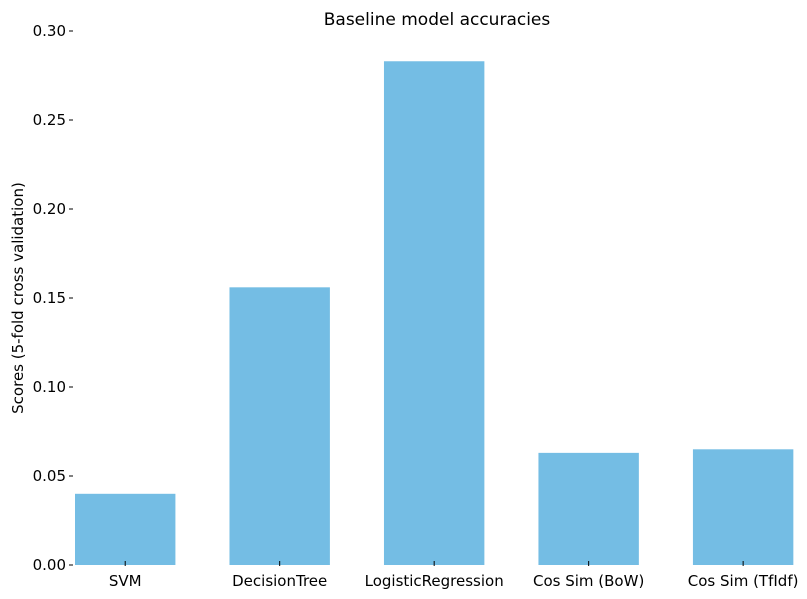 The height and width of the screenshot is (599, 807). What do you see at coordinates (743, 581) in the screenshot?
I see `x-tick-label: Cos Sim (TfIdf)` at bounding box center [743, 581].